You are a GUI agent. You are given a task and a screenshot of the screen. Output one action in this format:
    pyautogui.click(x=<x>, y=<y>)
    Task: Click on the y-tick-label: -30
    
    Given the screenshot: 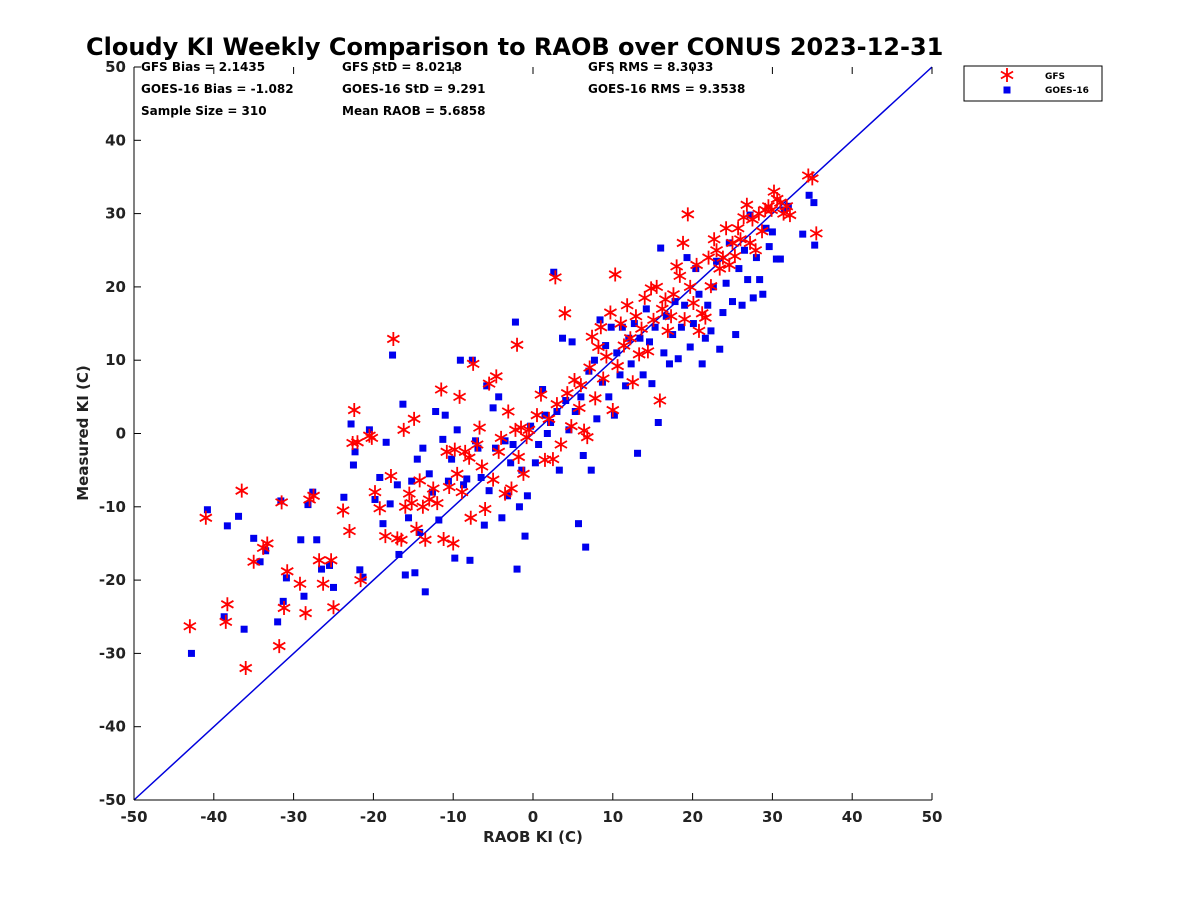 What is the action you would take?
    pyautogui.click(x=112, y=653)
    